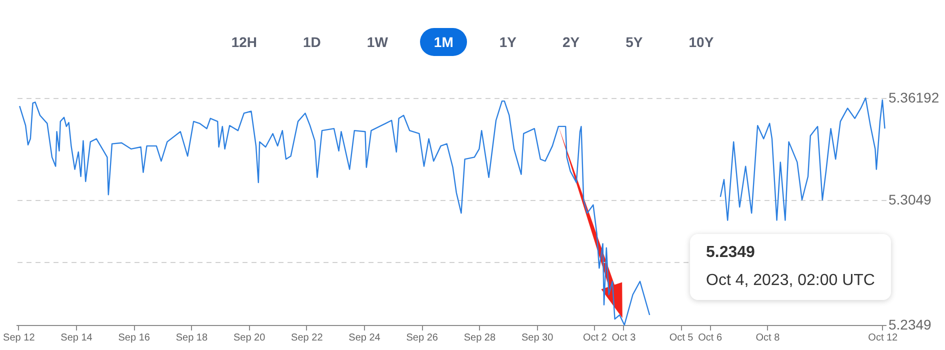 The image size is (945, 350). Describe the element at coordinates (192, 338) in the screenshot. I see `x-tick-label: Sep 18` at that location.